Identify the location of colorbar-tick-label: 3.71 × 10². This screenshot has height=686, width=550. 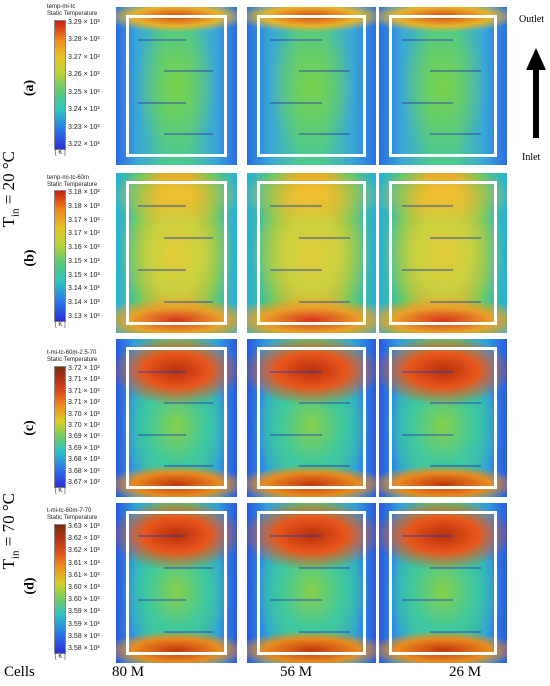
(84, 380).